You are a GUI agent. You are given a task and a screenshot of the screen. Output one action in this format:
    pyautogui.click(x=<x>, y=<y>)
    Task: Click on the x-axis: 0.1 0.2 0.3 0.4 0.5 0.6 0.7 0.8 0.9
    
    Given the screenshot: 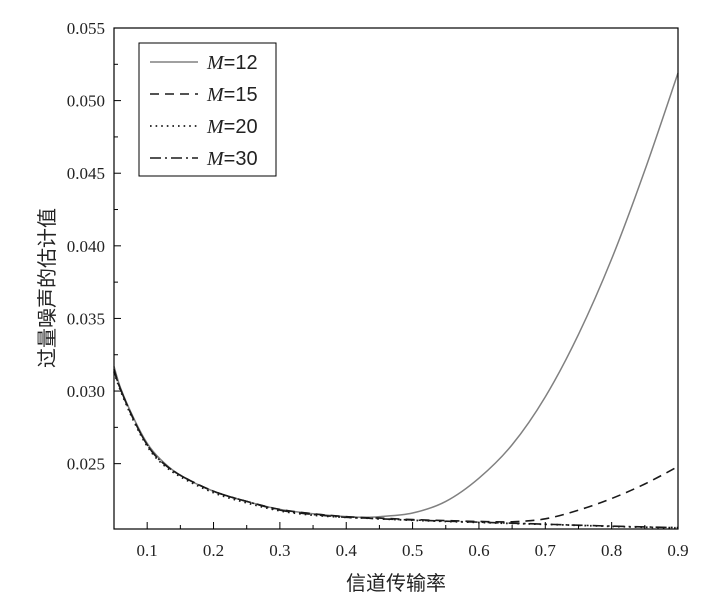 What is the action you would take?
    pyautogui.click(x=413, y=541)
    